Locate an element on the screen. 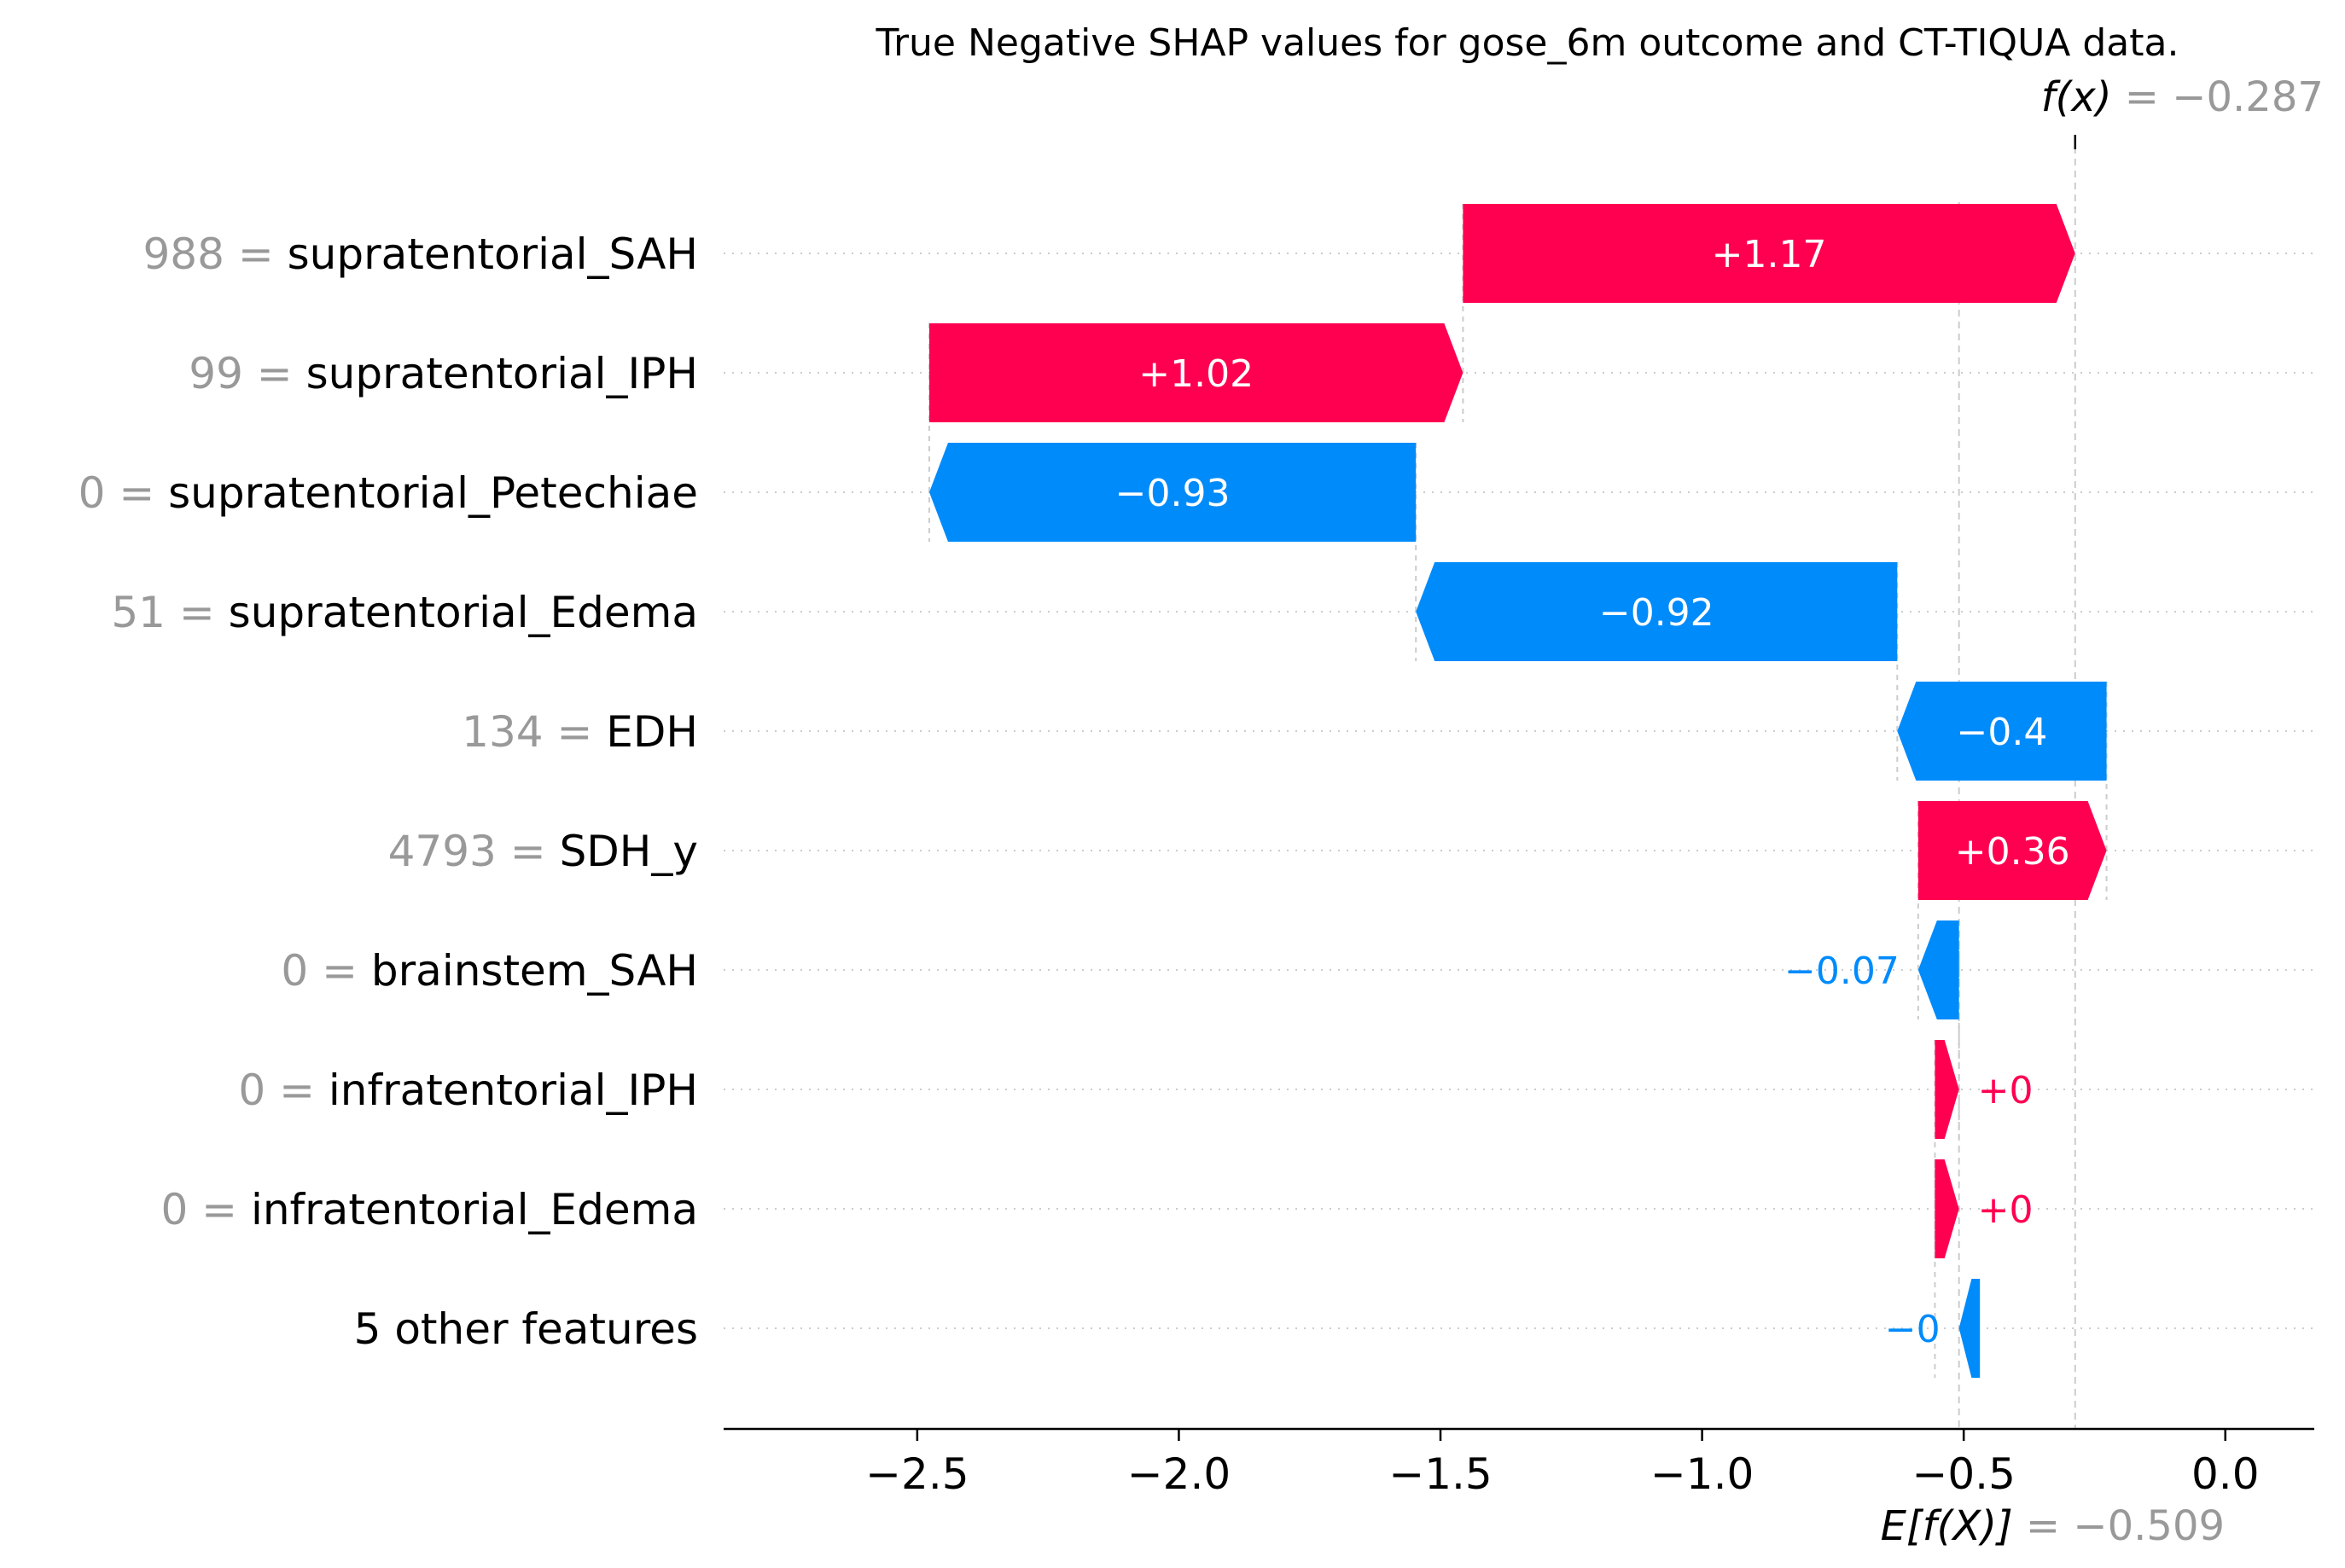 Image resolution: width=2345 pixels, height=1568 pixels. bar-supratentorial_IPH is located at coordinates (1195, 372).